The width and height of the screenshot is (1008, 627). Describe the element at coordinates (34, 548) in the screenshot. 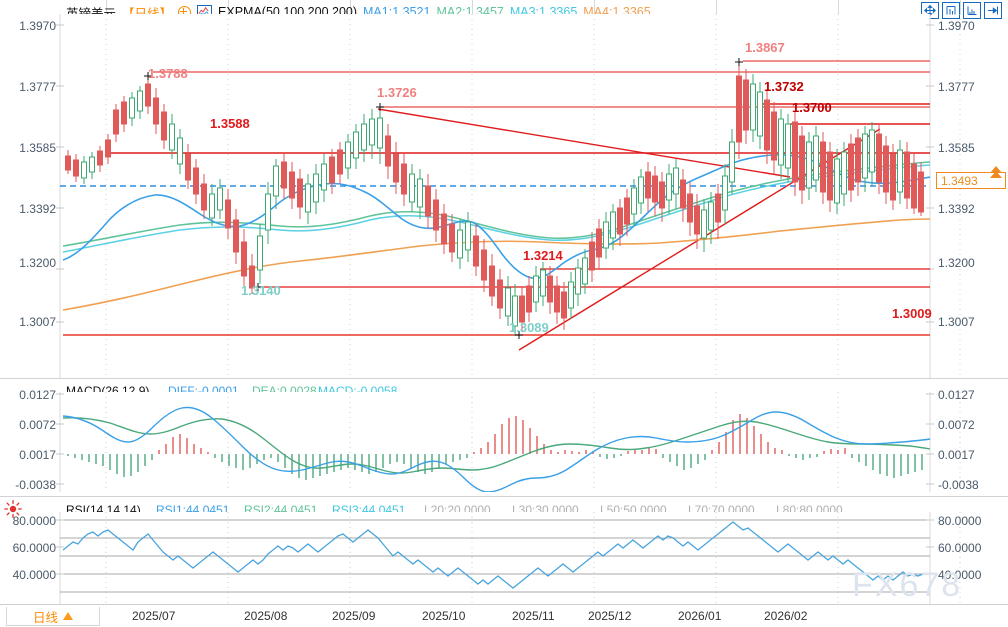

I see `rsi-axis-label-left-1: 60.0000` at that location.